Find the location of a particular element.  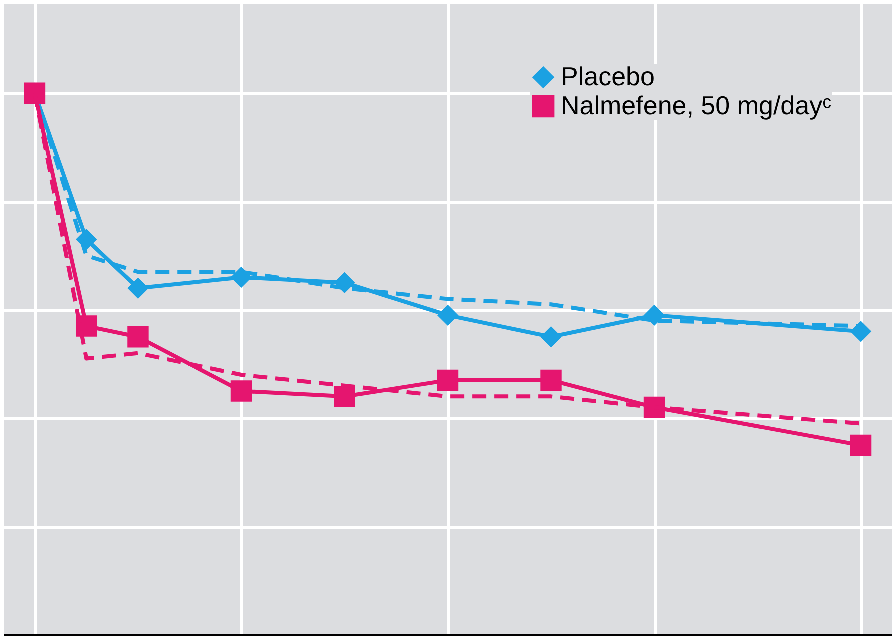

legend-label: Nalmefene, 50 mg/dayᶜ is located at coordinates (696, 105).